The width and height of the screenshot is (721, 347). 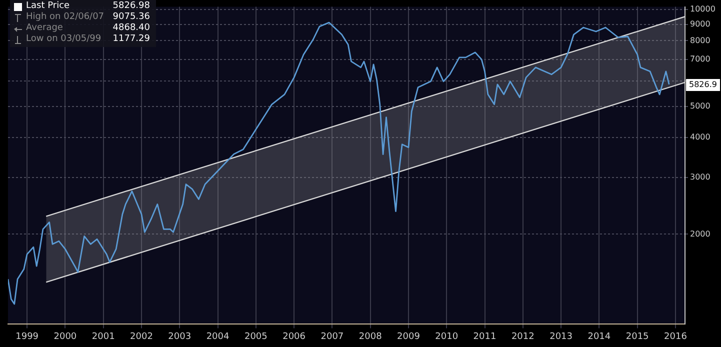 What do you see at coordinates (522, 337) in the screenshot?
I see `x-tick-label: 2012` at bounding box center [522, 337].